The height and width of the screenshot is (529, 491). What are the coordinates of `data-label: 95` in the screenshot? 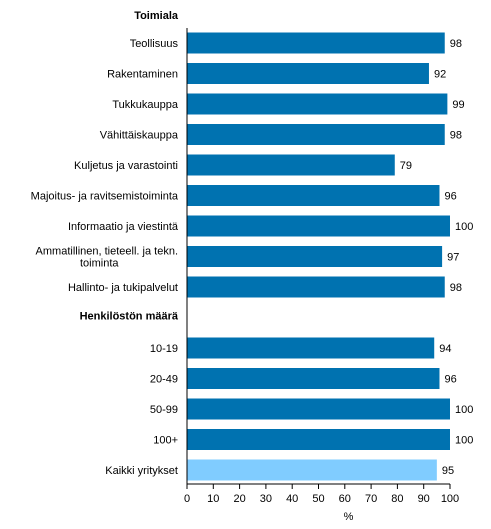 It's located at (448, 471).